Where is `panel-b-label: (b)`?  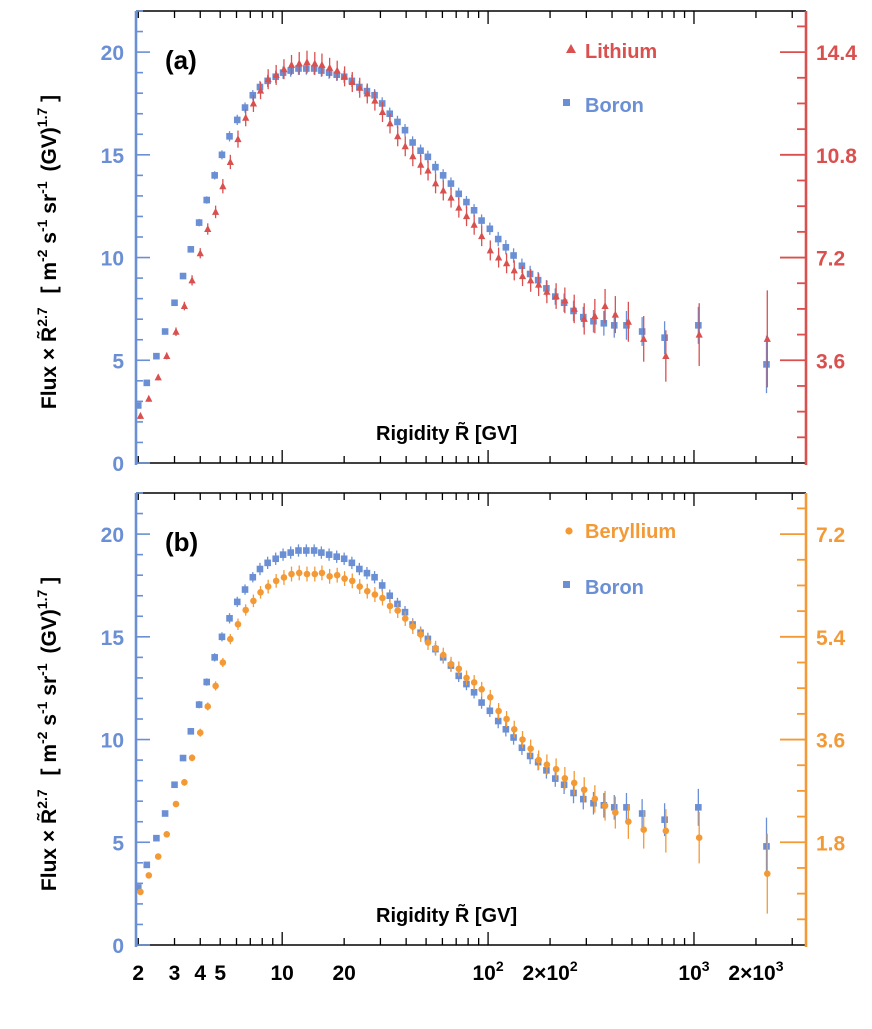
panel-b-label: (b) is located at coordinates (181, 542).